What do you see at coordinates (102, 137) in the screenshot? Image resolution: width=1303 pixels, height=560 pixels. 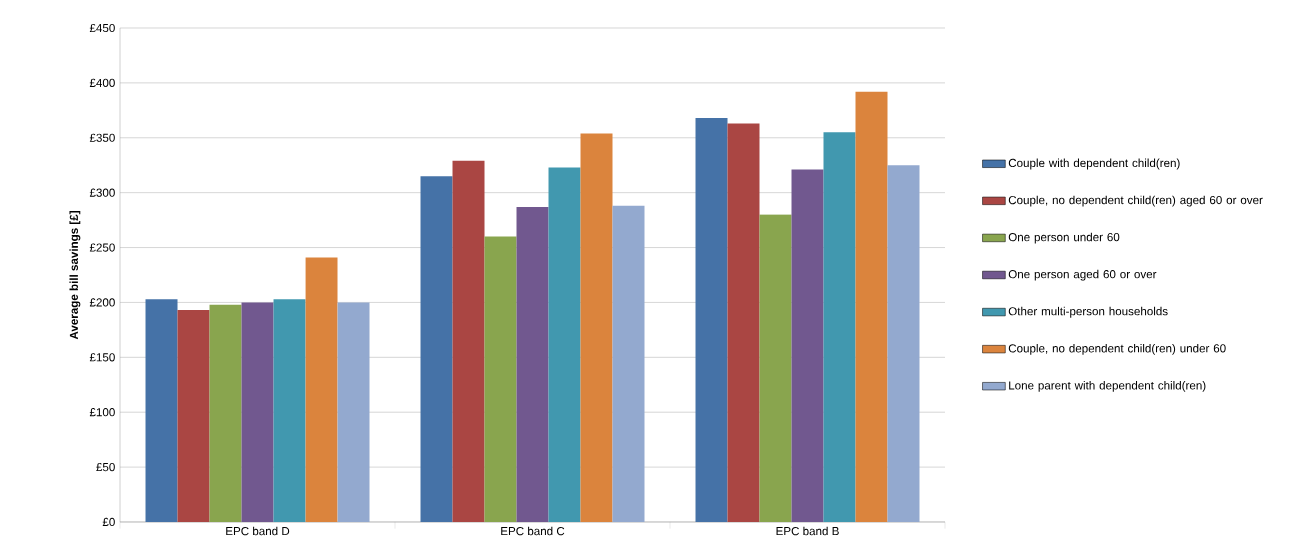 I see `y-tick-label: £350` at bounding box center [102, 137].